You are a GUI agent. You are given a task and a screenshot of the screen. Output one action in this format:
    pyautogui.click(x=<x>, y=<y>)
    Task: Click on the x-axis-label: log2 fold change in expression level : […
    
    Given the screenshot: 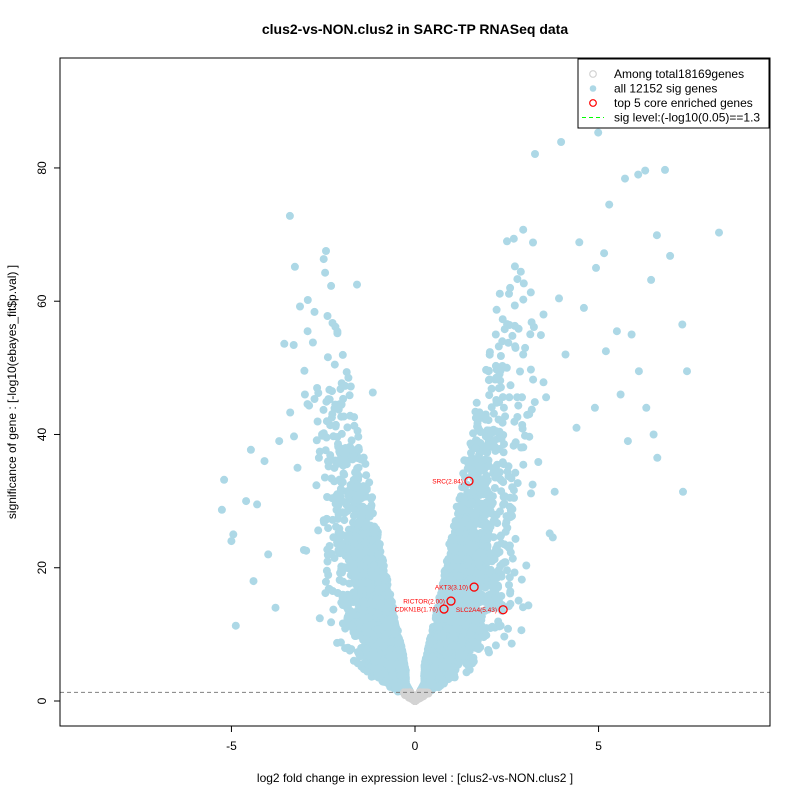 What is the action you would take?
    pyautogui.click(x=415, y=778)
    